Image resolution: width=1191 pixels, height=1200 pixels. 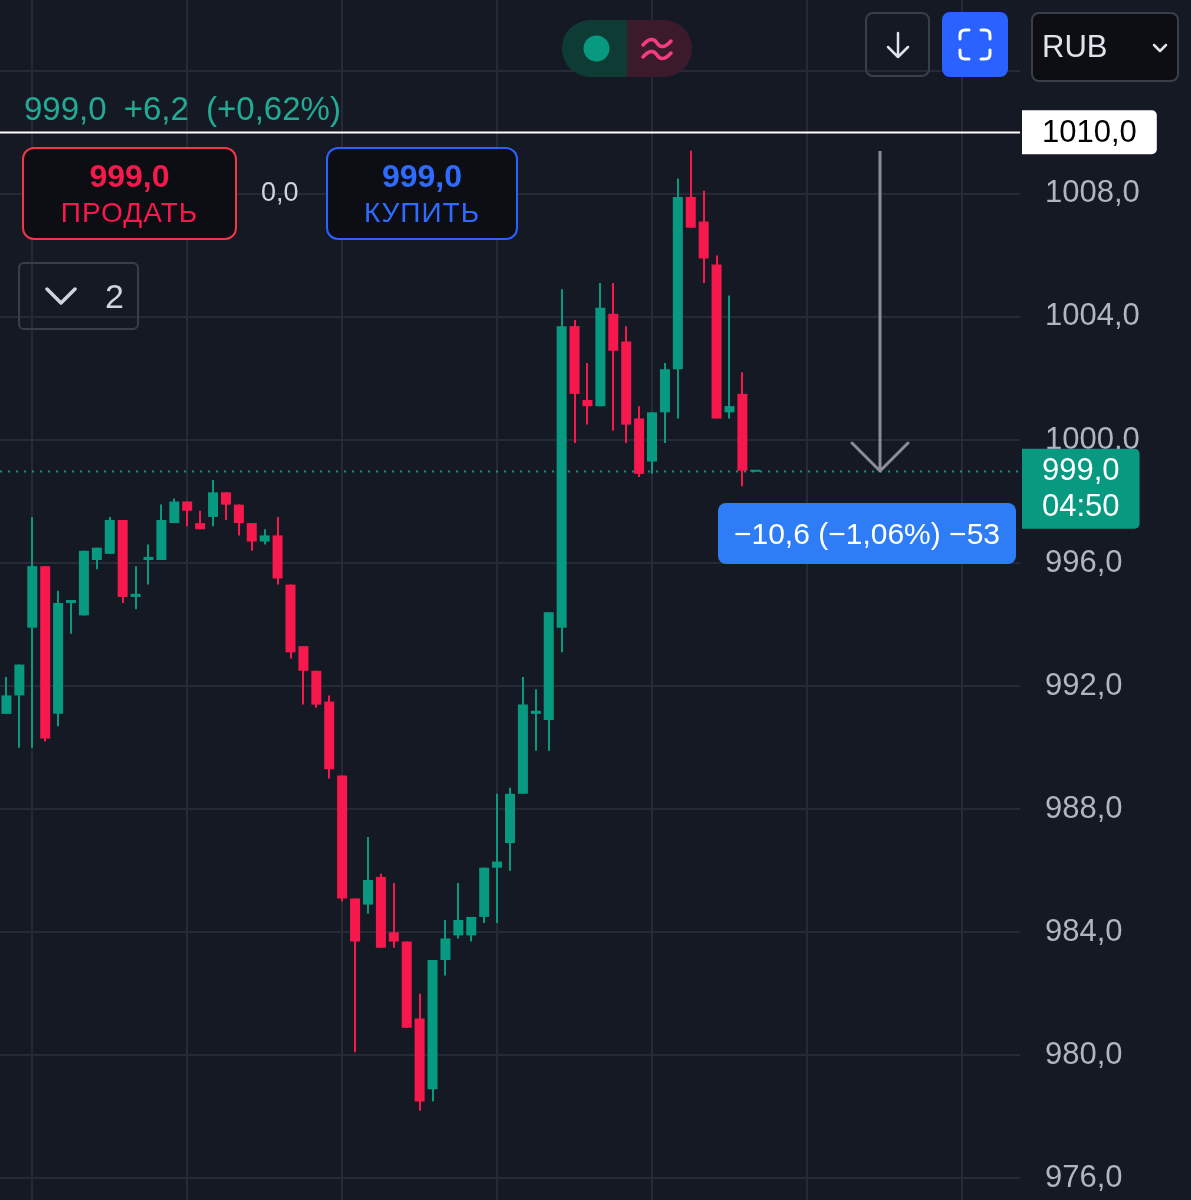 What do you see at coordinates (422, 212) in the screenshot?
I see `annotation: КУПИТЬ` at bounding box center [422, 212].